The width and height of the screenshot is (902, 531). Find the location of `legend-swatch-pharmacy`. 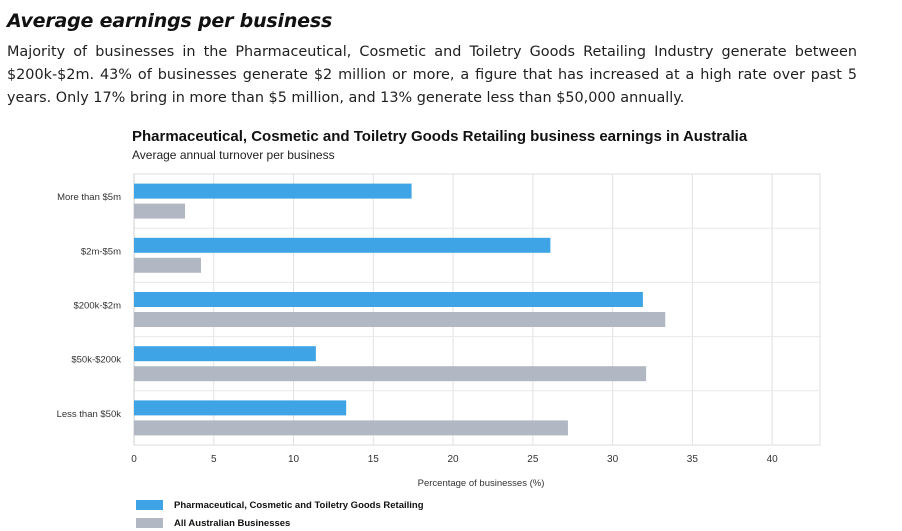

legend-swatch-pharmacy is located at coordinates (149, 505).